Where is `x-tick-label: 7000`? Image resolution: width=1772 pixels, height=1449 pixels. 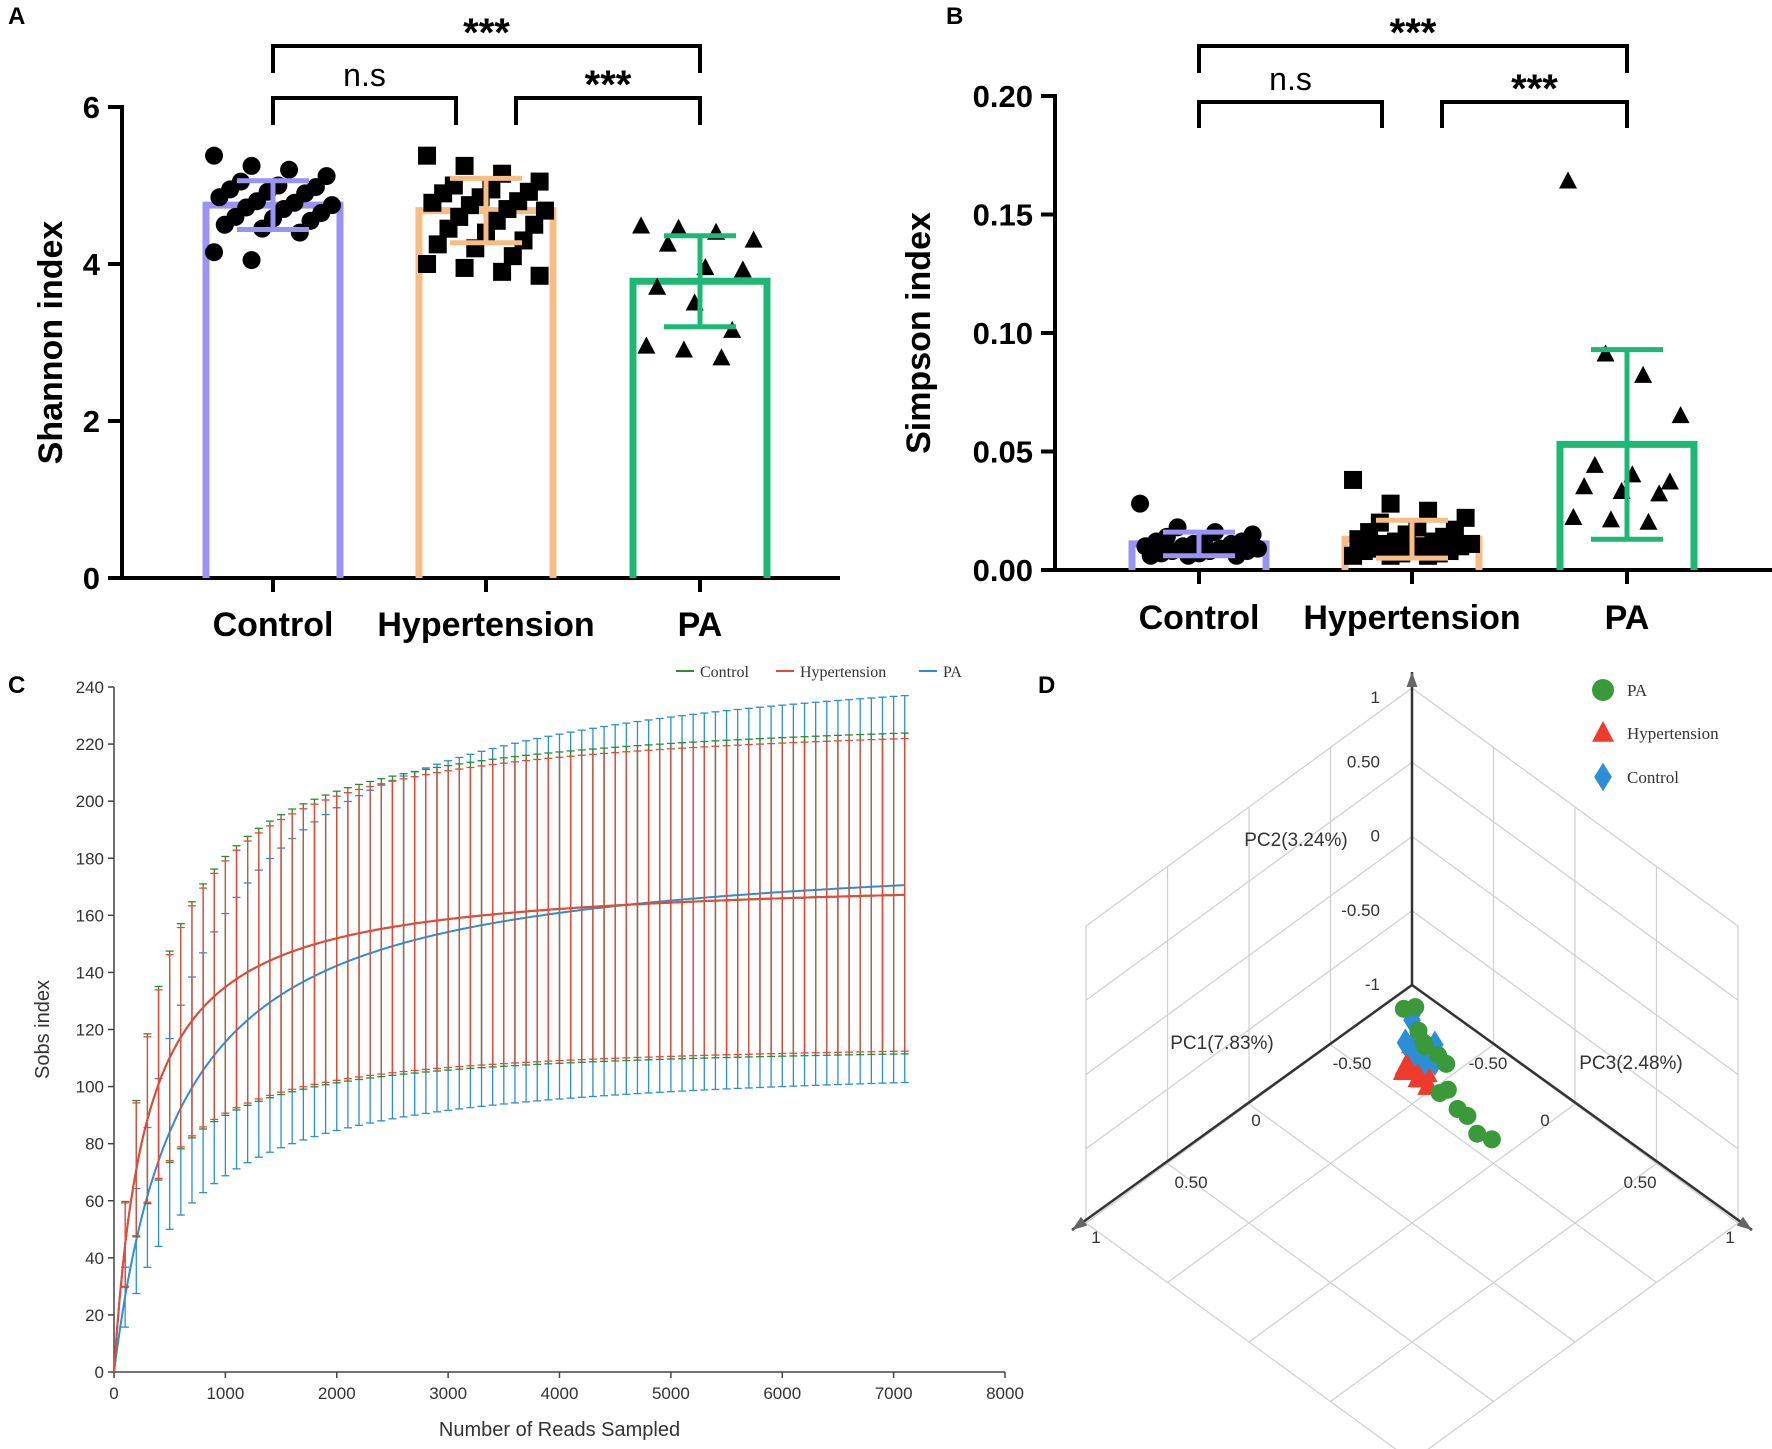
x-tick-label: 7000 is located at coordinates (894, 1393).